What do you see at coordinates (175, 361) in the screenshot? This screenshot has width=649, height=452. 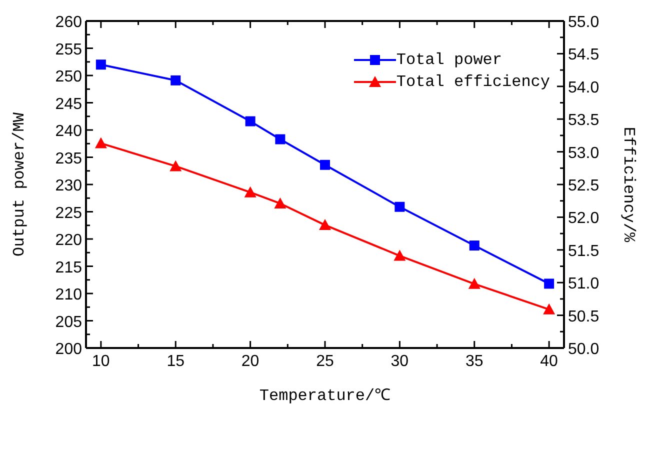 I see `x-tick-label: 15` at bounding box center [175, 361].